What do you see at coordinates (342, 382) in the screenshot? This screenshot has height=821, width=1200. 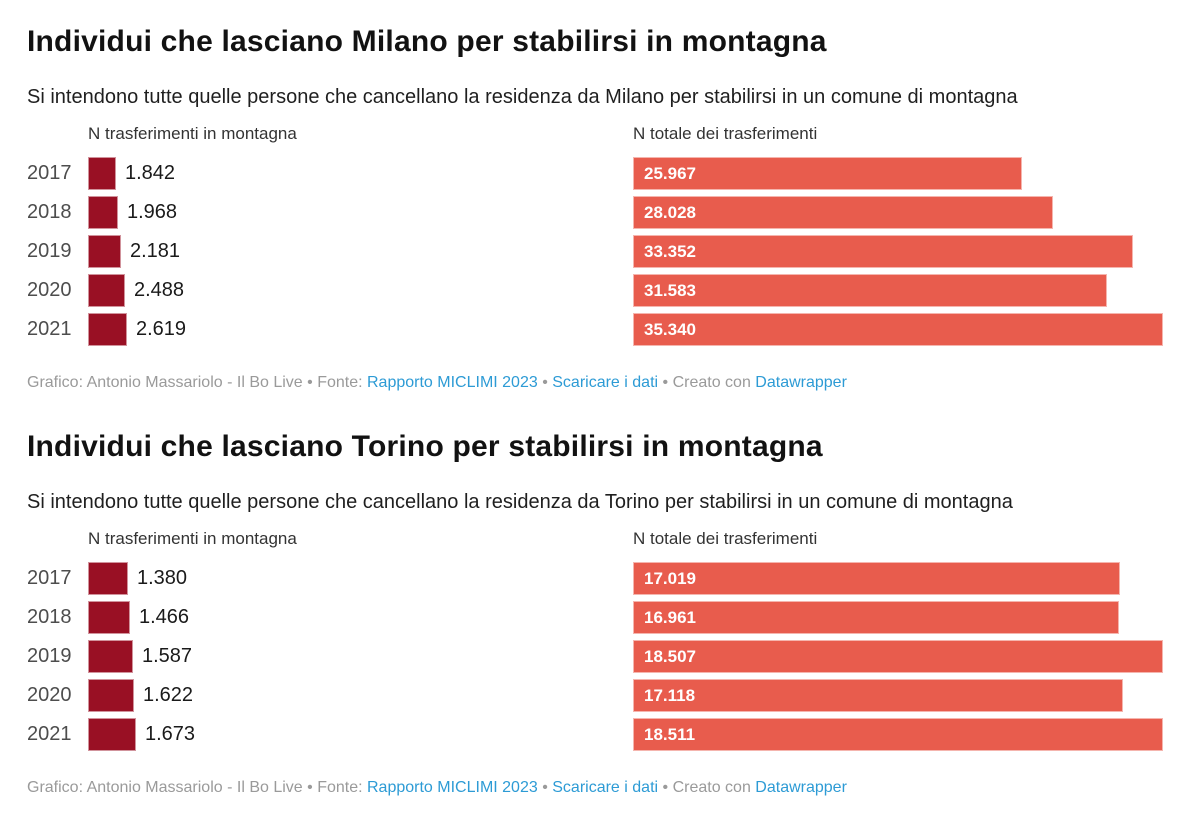 I see `footer-source-label: Fonte:` at bounding box center [342, 382].